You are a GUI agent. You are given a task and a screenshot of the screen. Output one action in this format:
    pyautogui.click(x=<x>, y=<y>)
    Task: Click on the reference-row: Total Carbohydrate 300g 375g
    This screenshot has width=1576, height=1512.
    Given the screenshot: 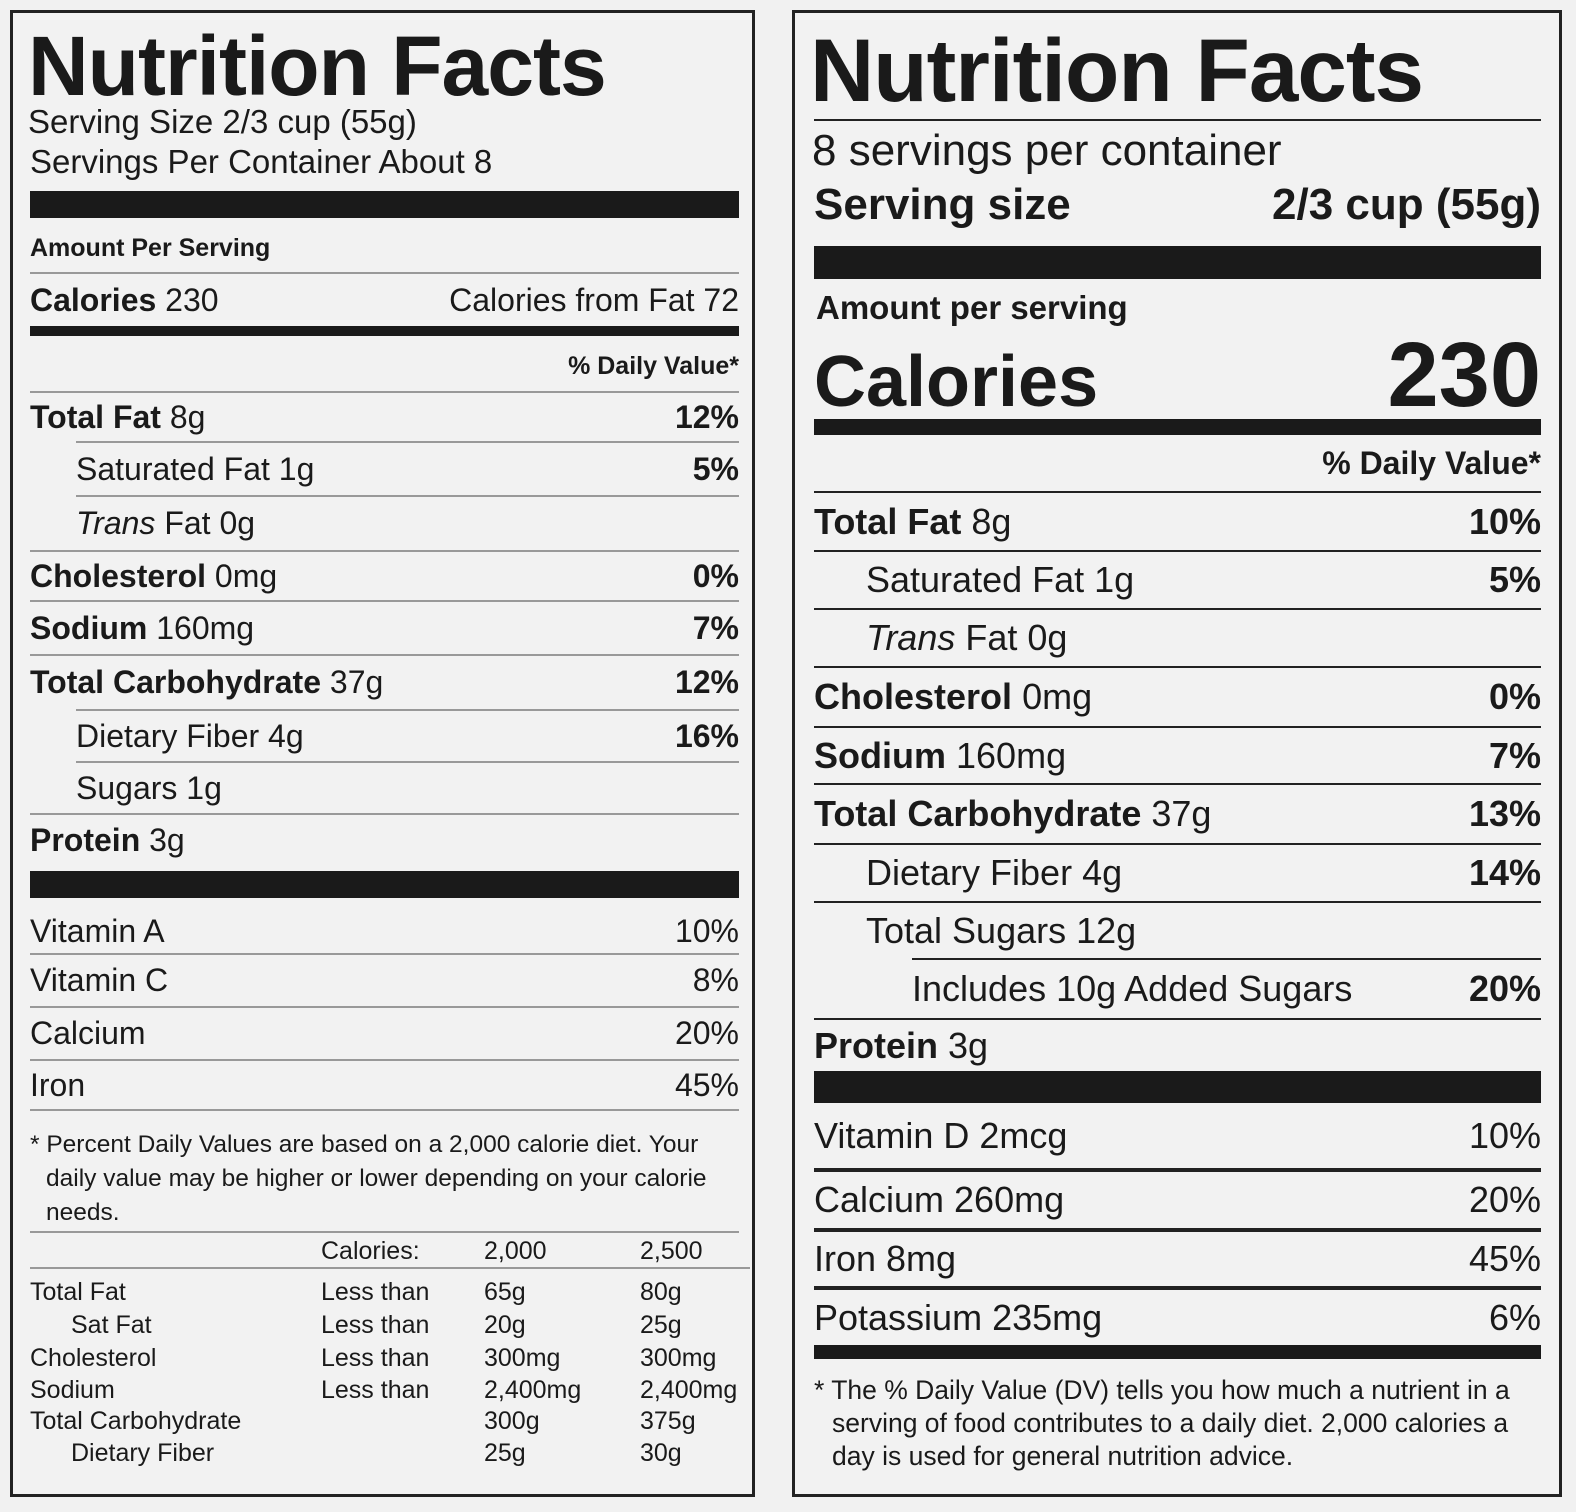 What is the action you would take?
    pyautogui.click(x=390, y=1421)
    